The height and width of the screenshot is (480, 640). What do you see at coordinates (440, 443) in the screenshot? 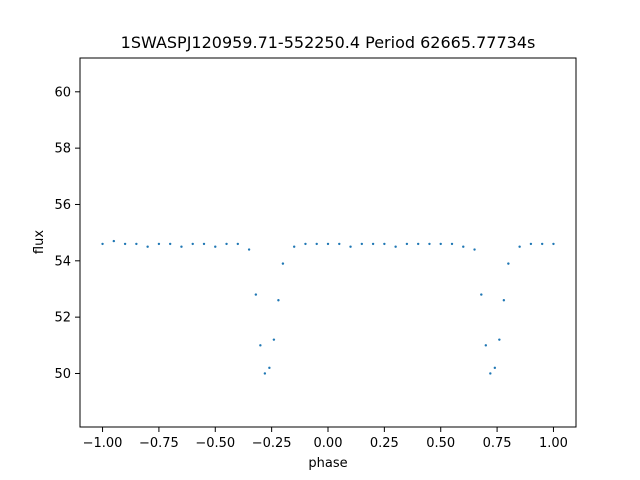
I see `x-tick-label: 0.50` at bounding box center [440, 443].